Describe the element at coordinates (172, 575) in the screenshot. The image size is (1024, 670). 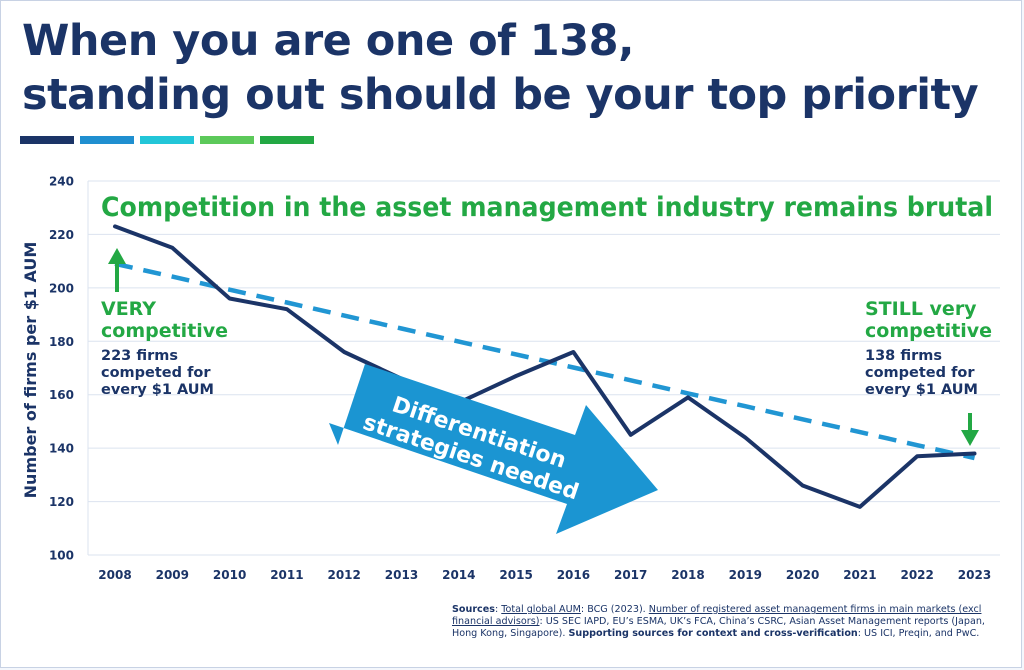
I see `x-tick-label: 2009` at that location.